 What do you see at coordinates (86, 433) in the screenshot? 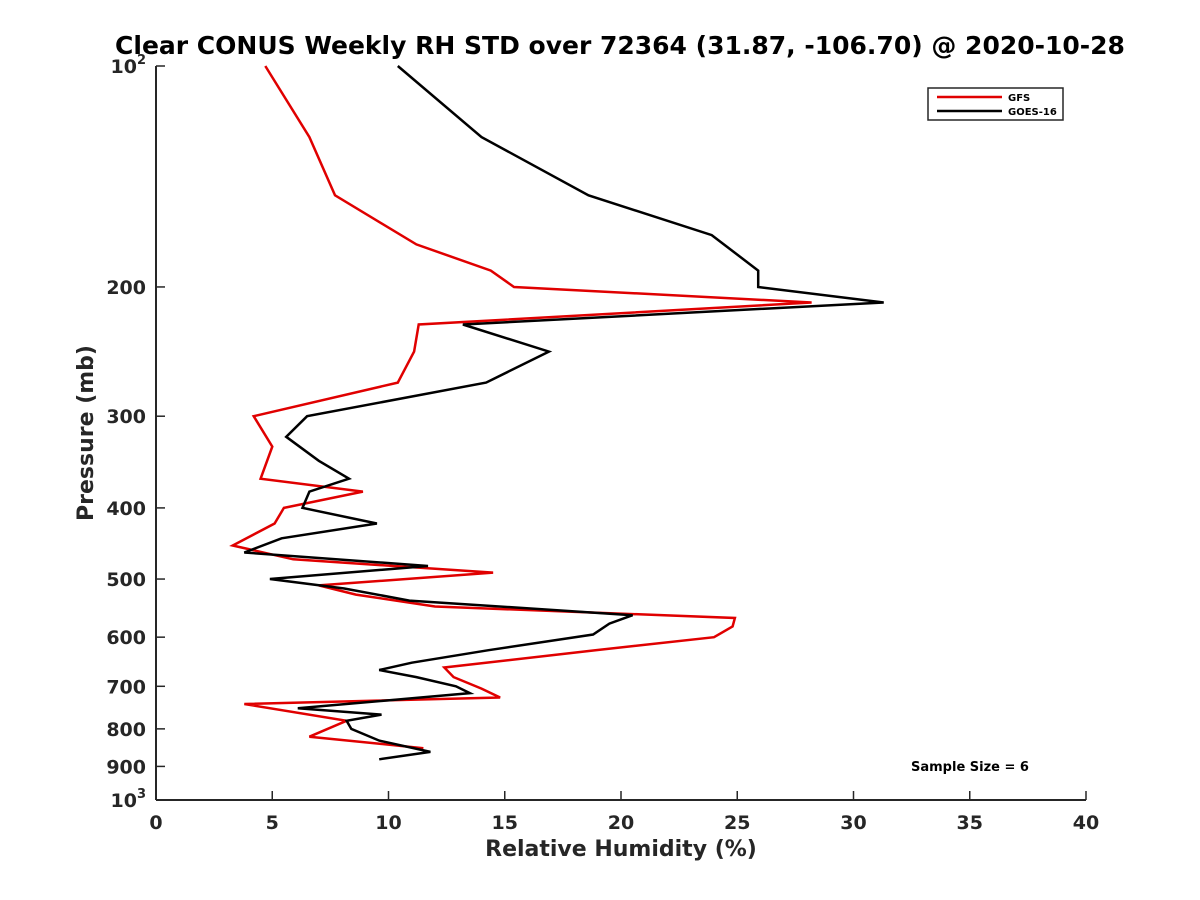
I see `y-axis-label: Pressure (mb)` at bounding box center [86, 433].